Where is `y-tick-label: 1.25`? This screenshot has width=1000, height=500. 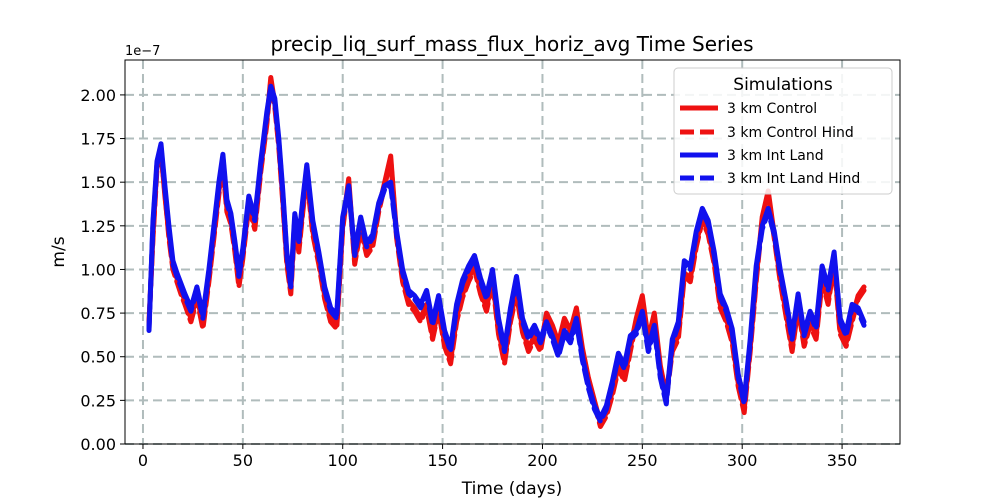 y-tick-label: 1.25 is located at coordinates (98, 226).